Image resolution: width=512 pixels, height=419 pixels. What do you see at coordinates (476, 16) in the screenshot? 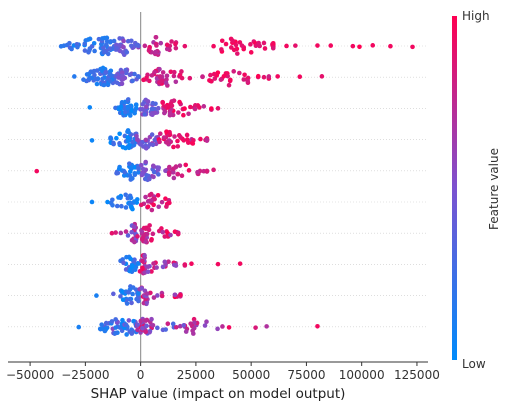
I see `colorbar-high-label: High` at bounding box center [476, 16].